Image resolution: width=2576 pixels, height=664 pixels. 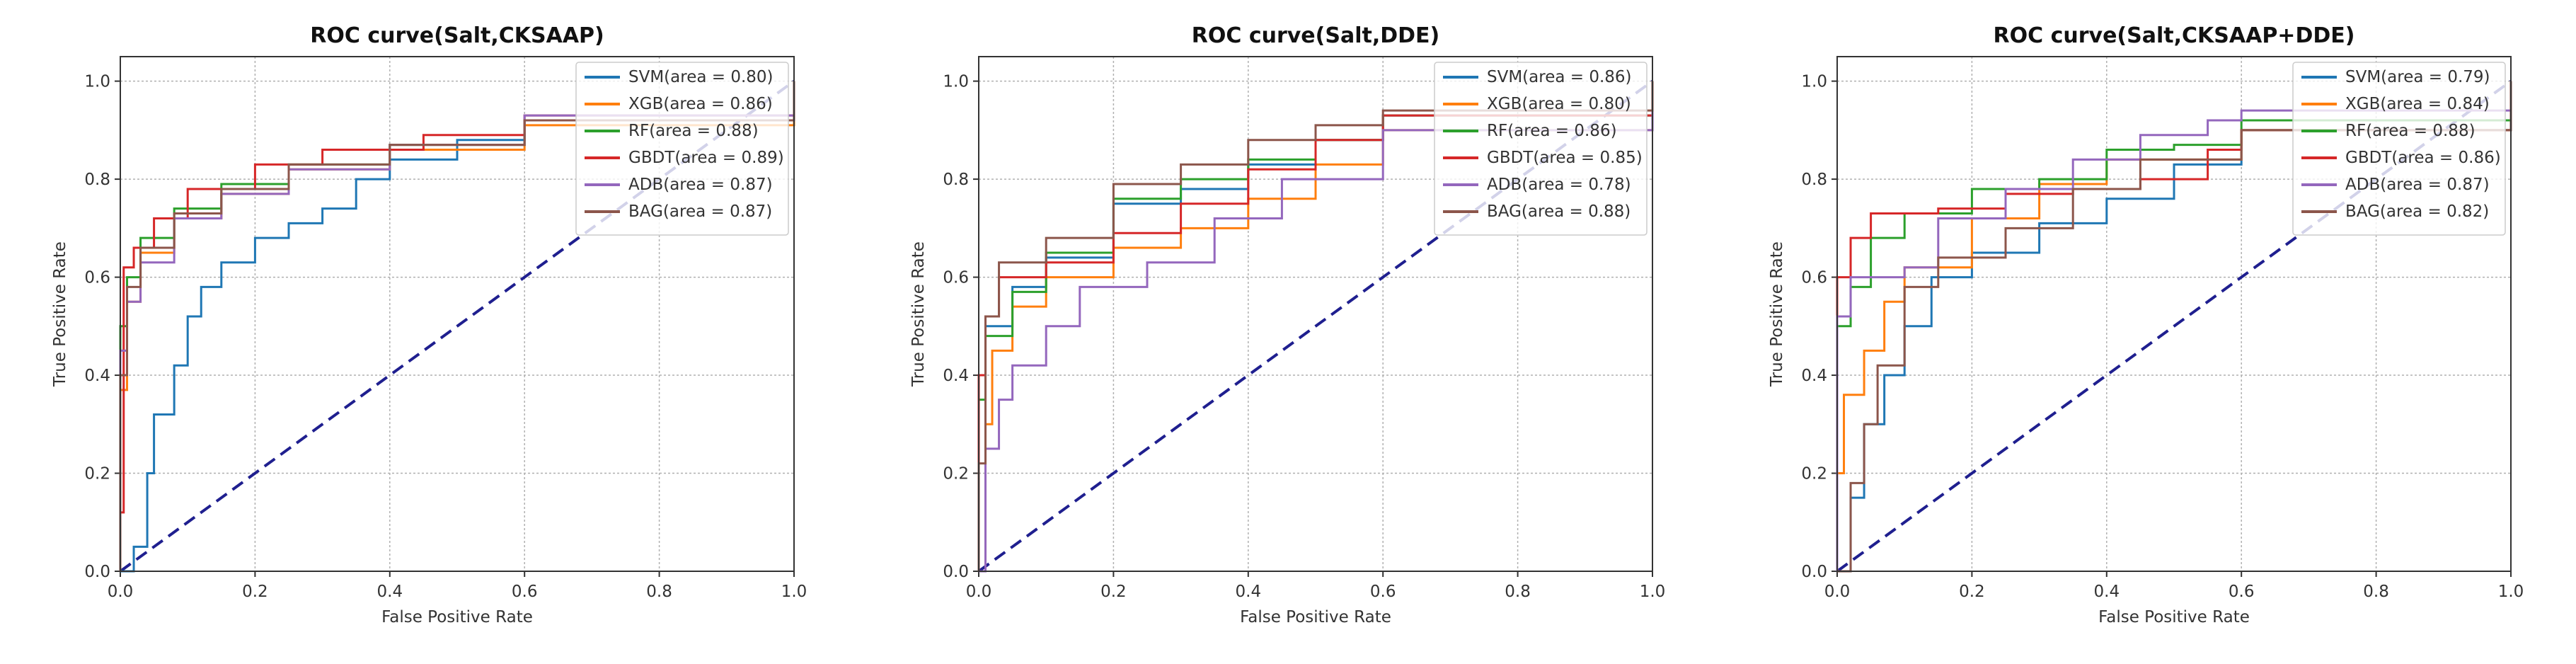 What do you see at coordinates (2418, 77) in the screenshot?
I see `legend-label: SVM(area = 0.79)` at bounding box center [2418, 77].